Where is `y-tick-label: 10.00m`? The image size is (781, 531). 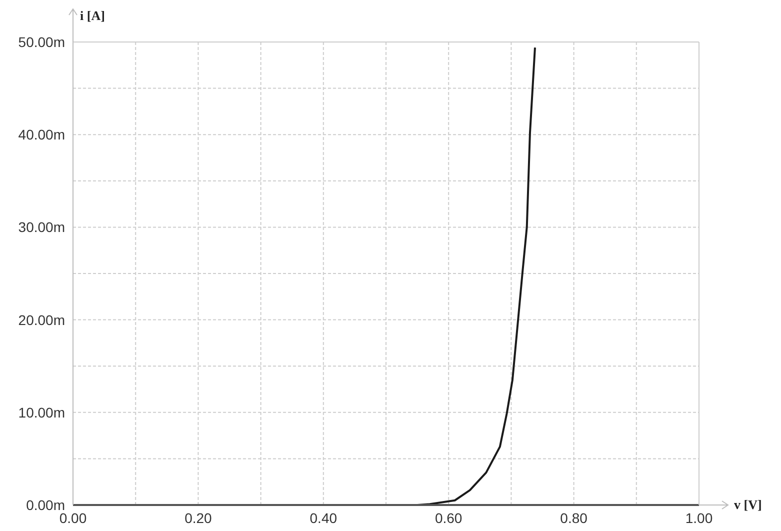 y-tick-label: 10.00m is located at coordinates (41, 412).